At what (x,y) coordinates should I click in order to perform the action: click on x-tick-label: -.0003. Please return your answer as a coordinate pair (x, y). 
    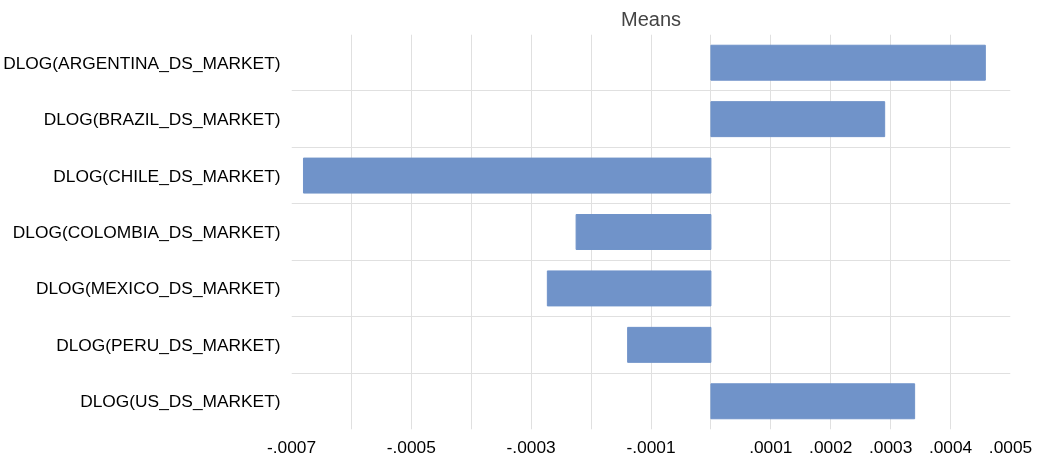
    Looking at the image, I should click on (531, 446).